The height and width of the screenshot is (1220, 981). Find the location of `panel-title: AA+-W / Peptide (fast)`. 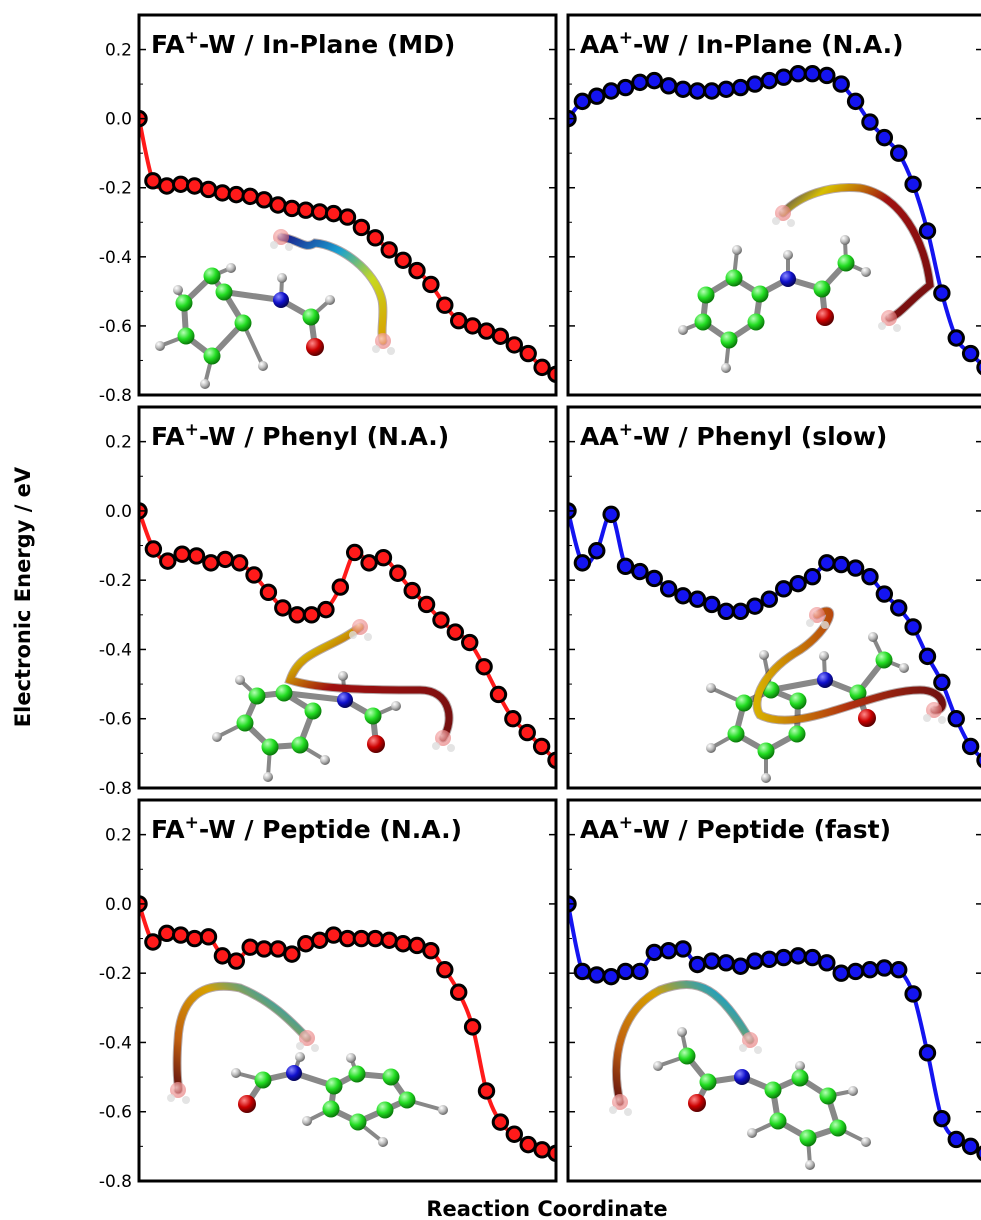

panel-title: AA+-W / Peptide (fast) is located at coordinates (735, 828).